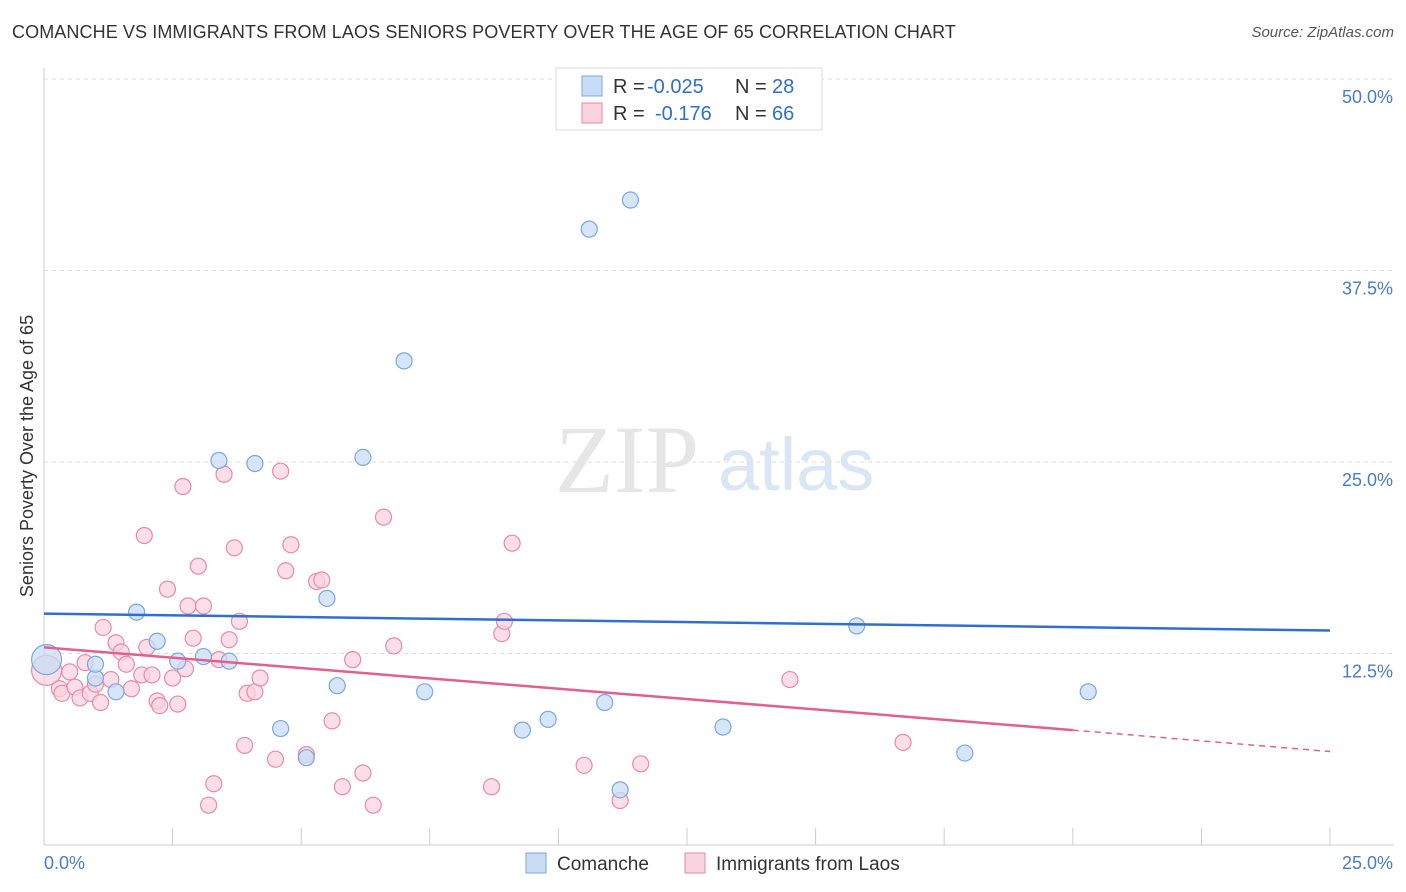  What do you see at coordinates (712, 863) in the screenshot?
I see `bottom-legend: Comanche Immigrants from Laos` at bounding box center [712, 863].